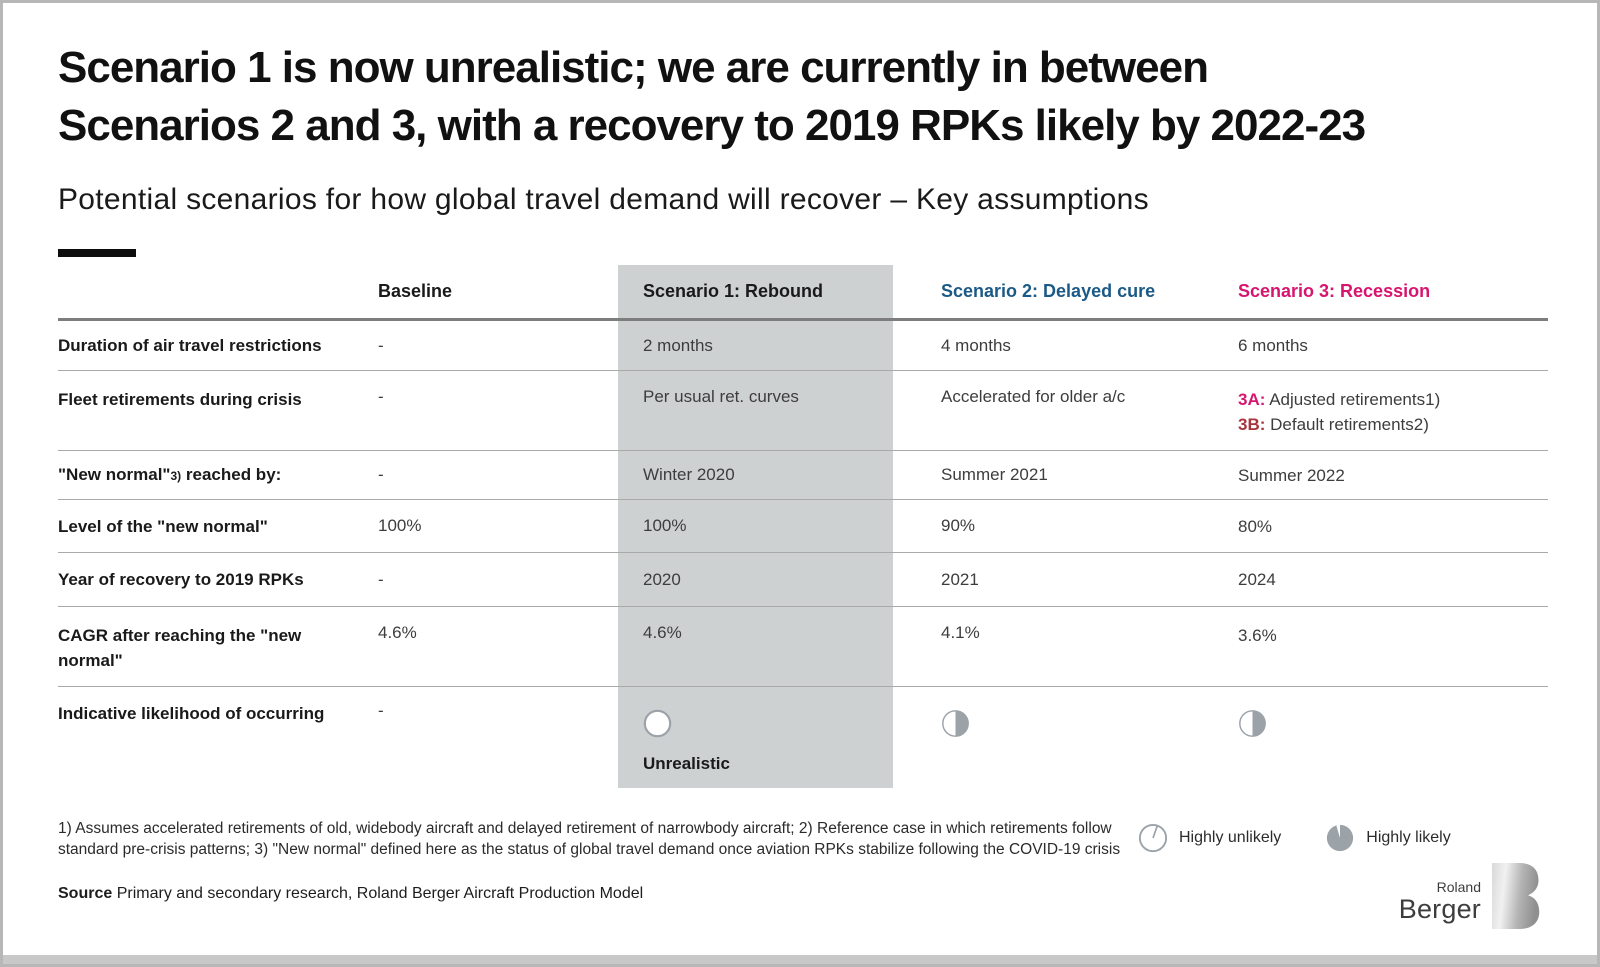  Describe the element at coordinates (231, 474) in the screenshot. I see `row-label-rest: reached by:` at that location.